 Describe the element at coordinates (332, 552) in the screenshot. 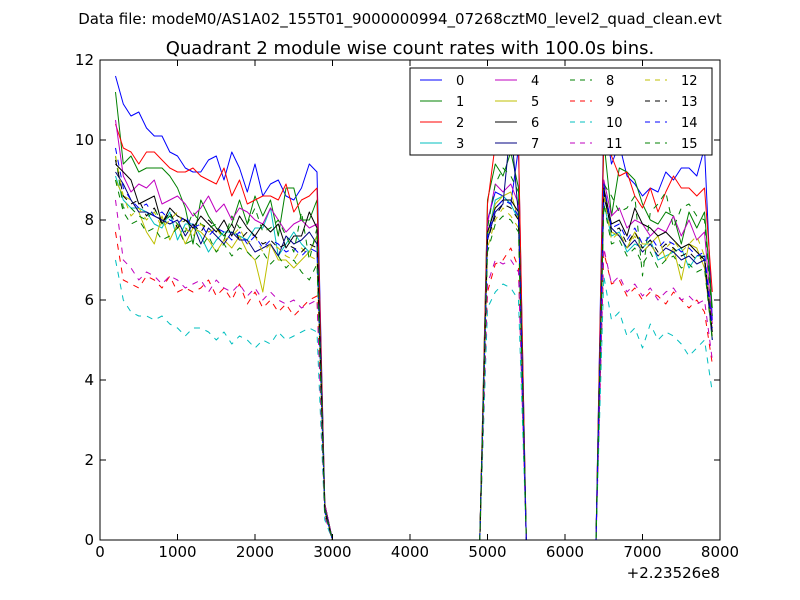

I see `x-tick-label: 3000` at that location.